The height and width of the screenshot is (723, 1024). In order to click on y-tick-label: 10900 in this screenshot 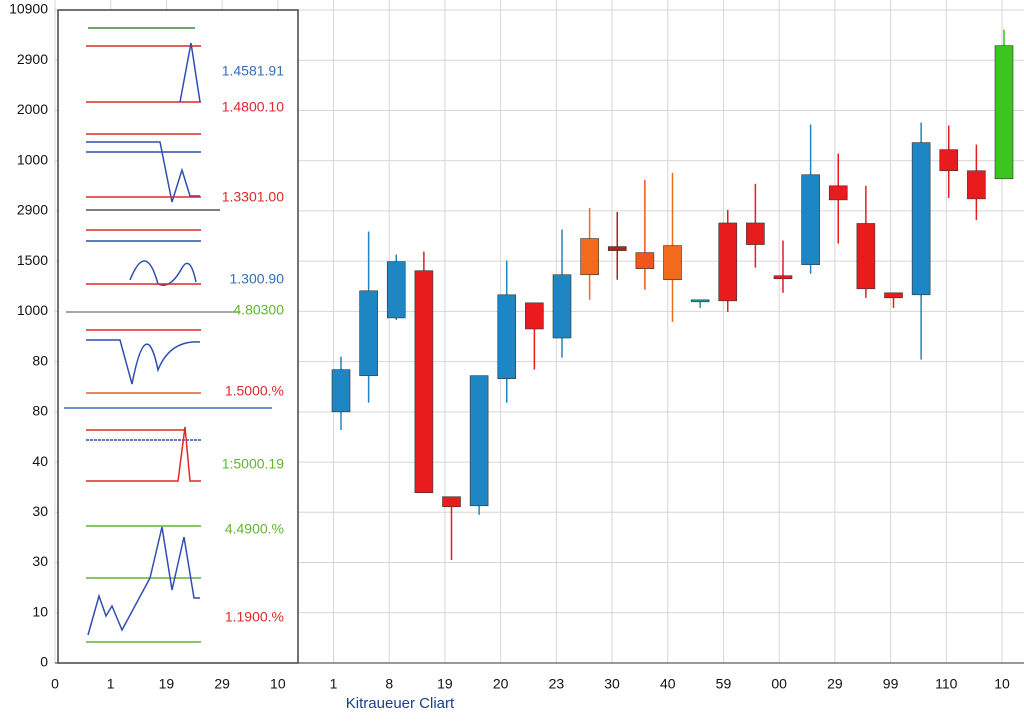, I will do `click(28, 9)`.